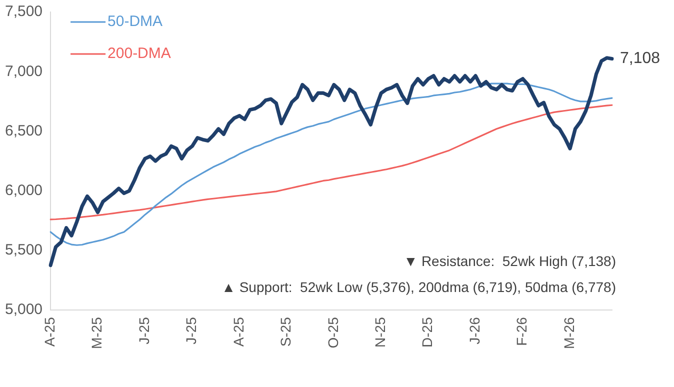  I want to click on x-tick-label: F-26, so click(522, 331).